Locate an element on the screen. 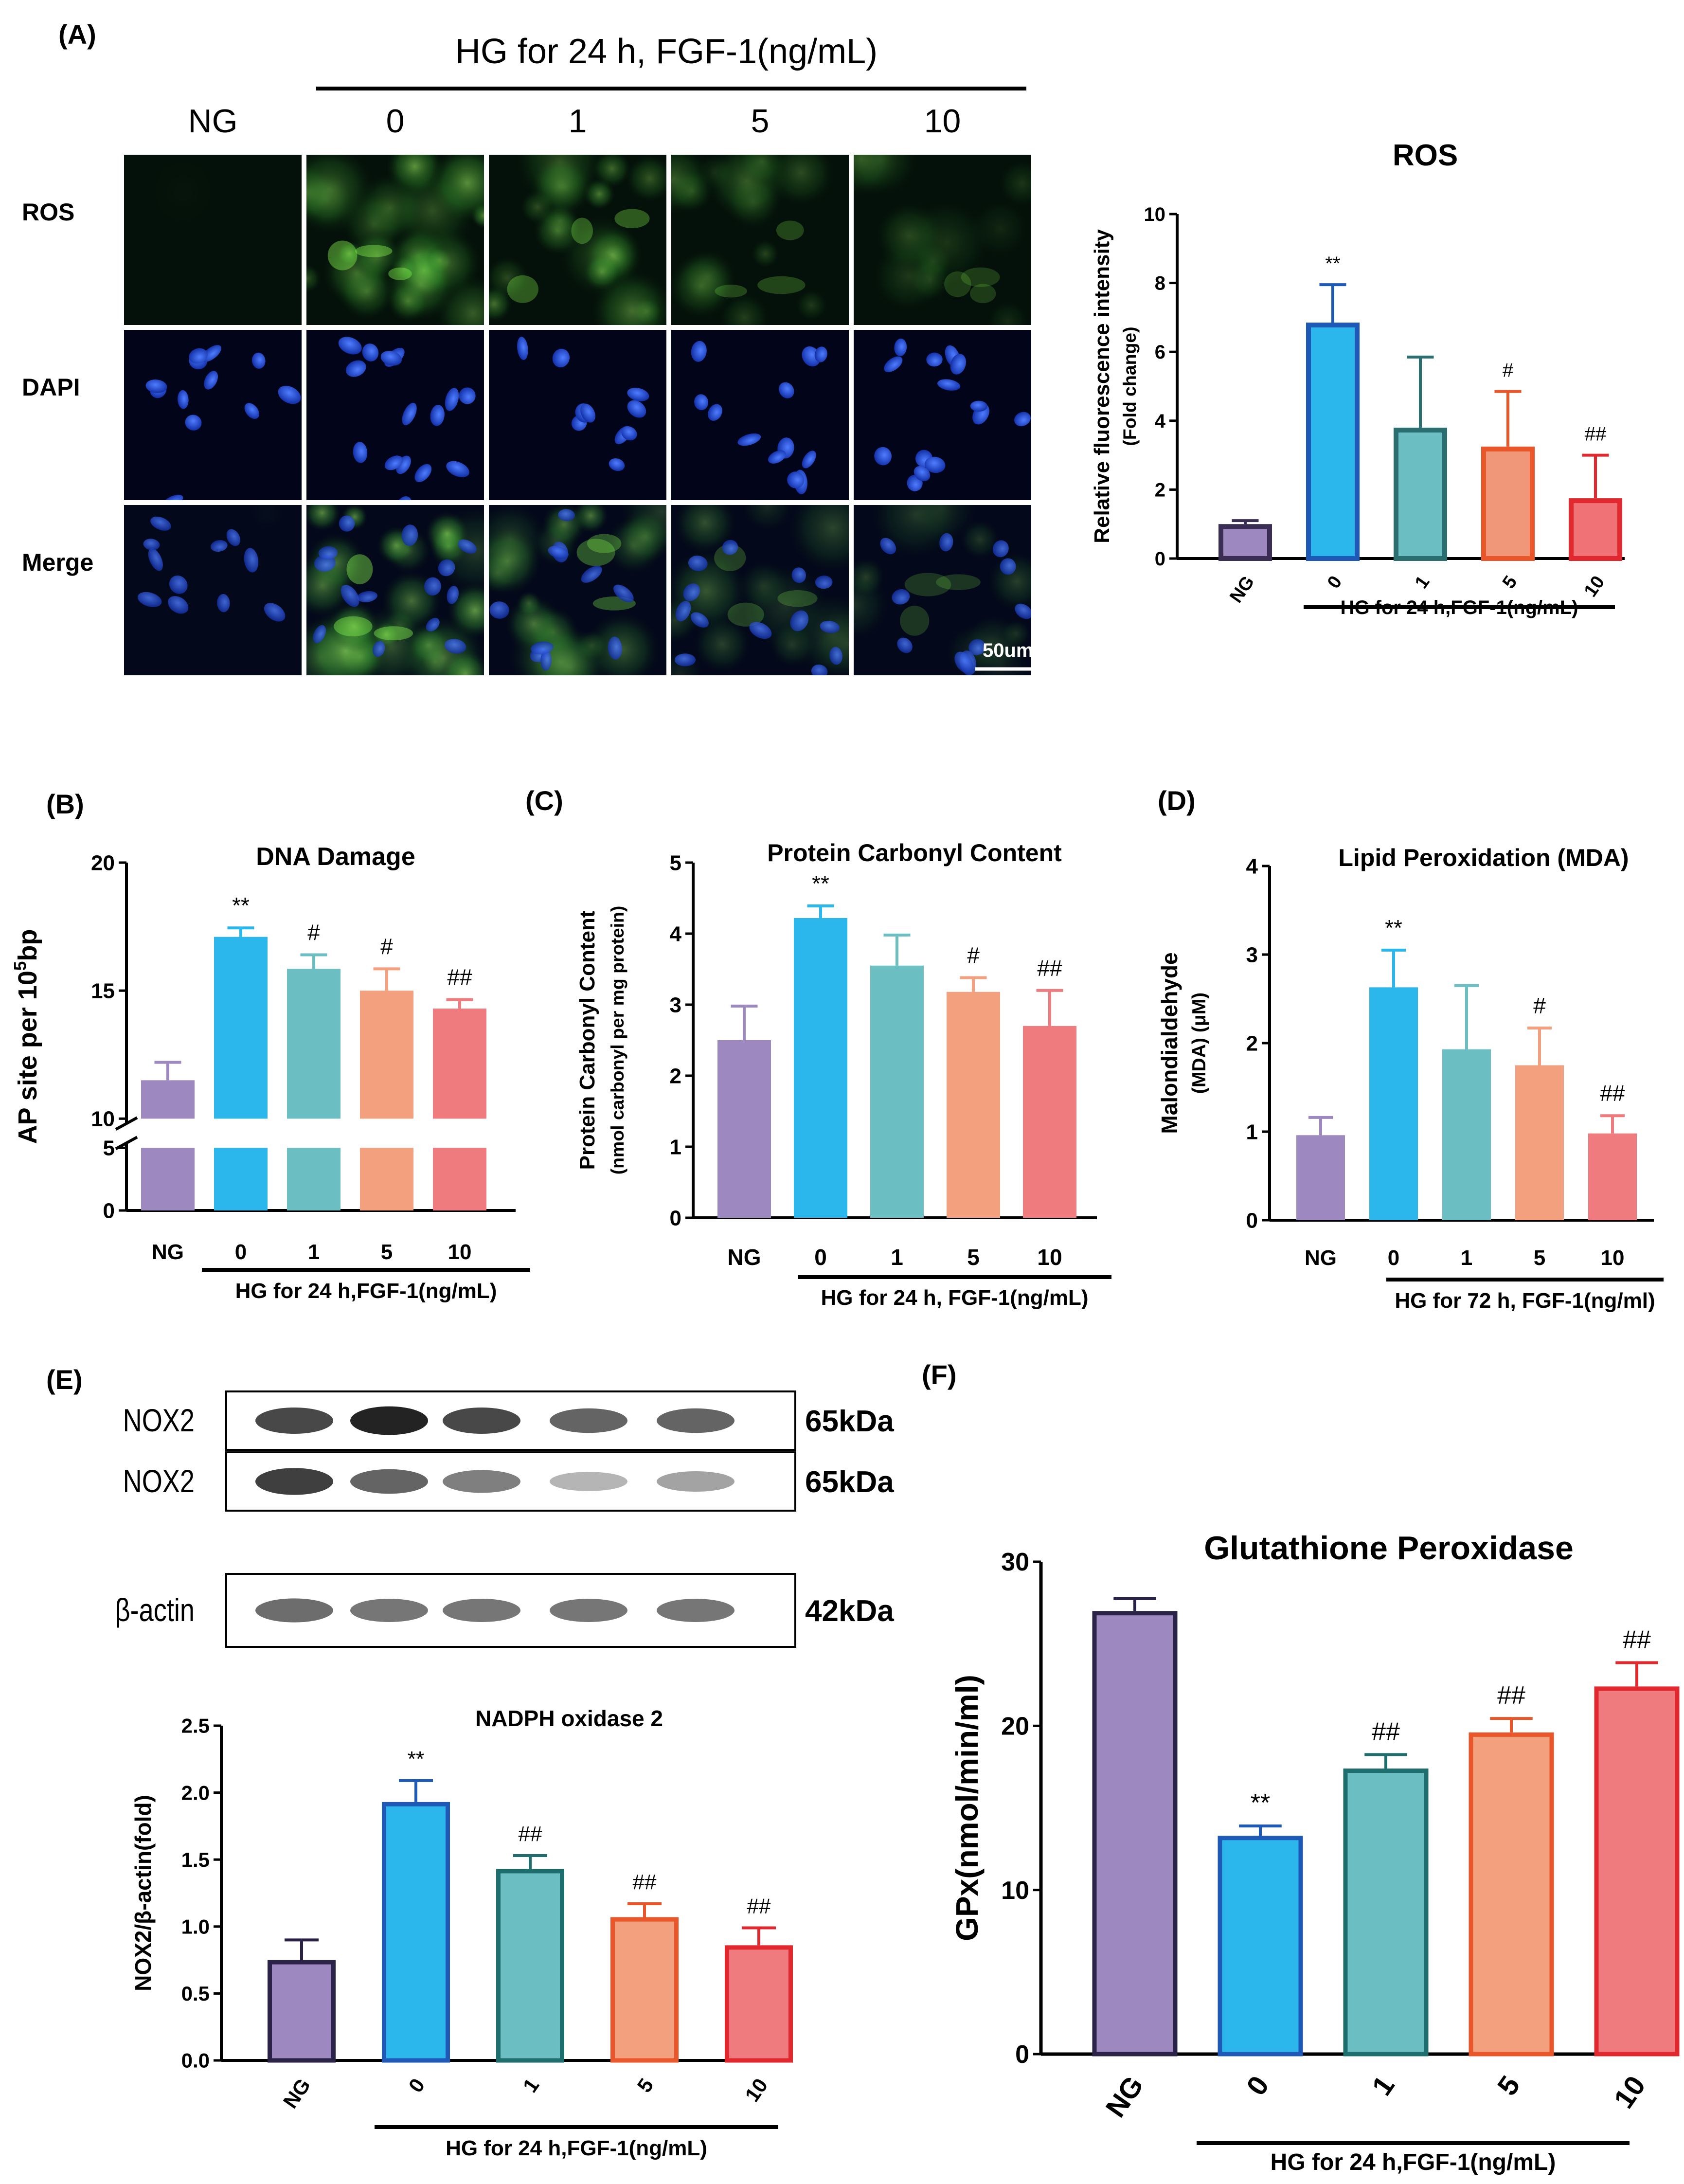 This screenshot has width=1684, height=2184. y-axis-label-line-1: (MDA) (μM) is located at coordinates (1199, 1043).